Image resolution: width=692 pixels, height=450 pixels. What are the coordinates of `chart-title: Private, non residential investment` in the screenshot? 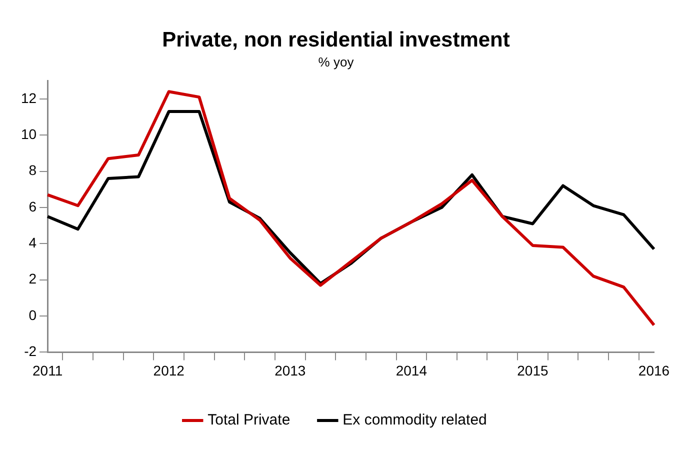 It's located at (336, 40).